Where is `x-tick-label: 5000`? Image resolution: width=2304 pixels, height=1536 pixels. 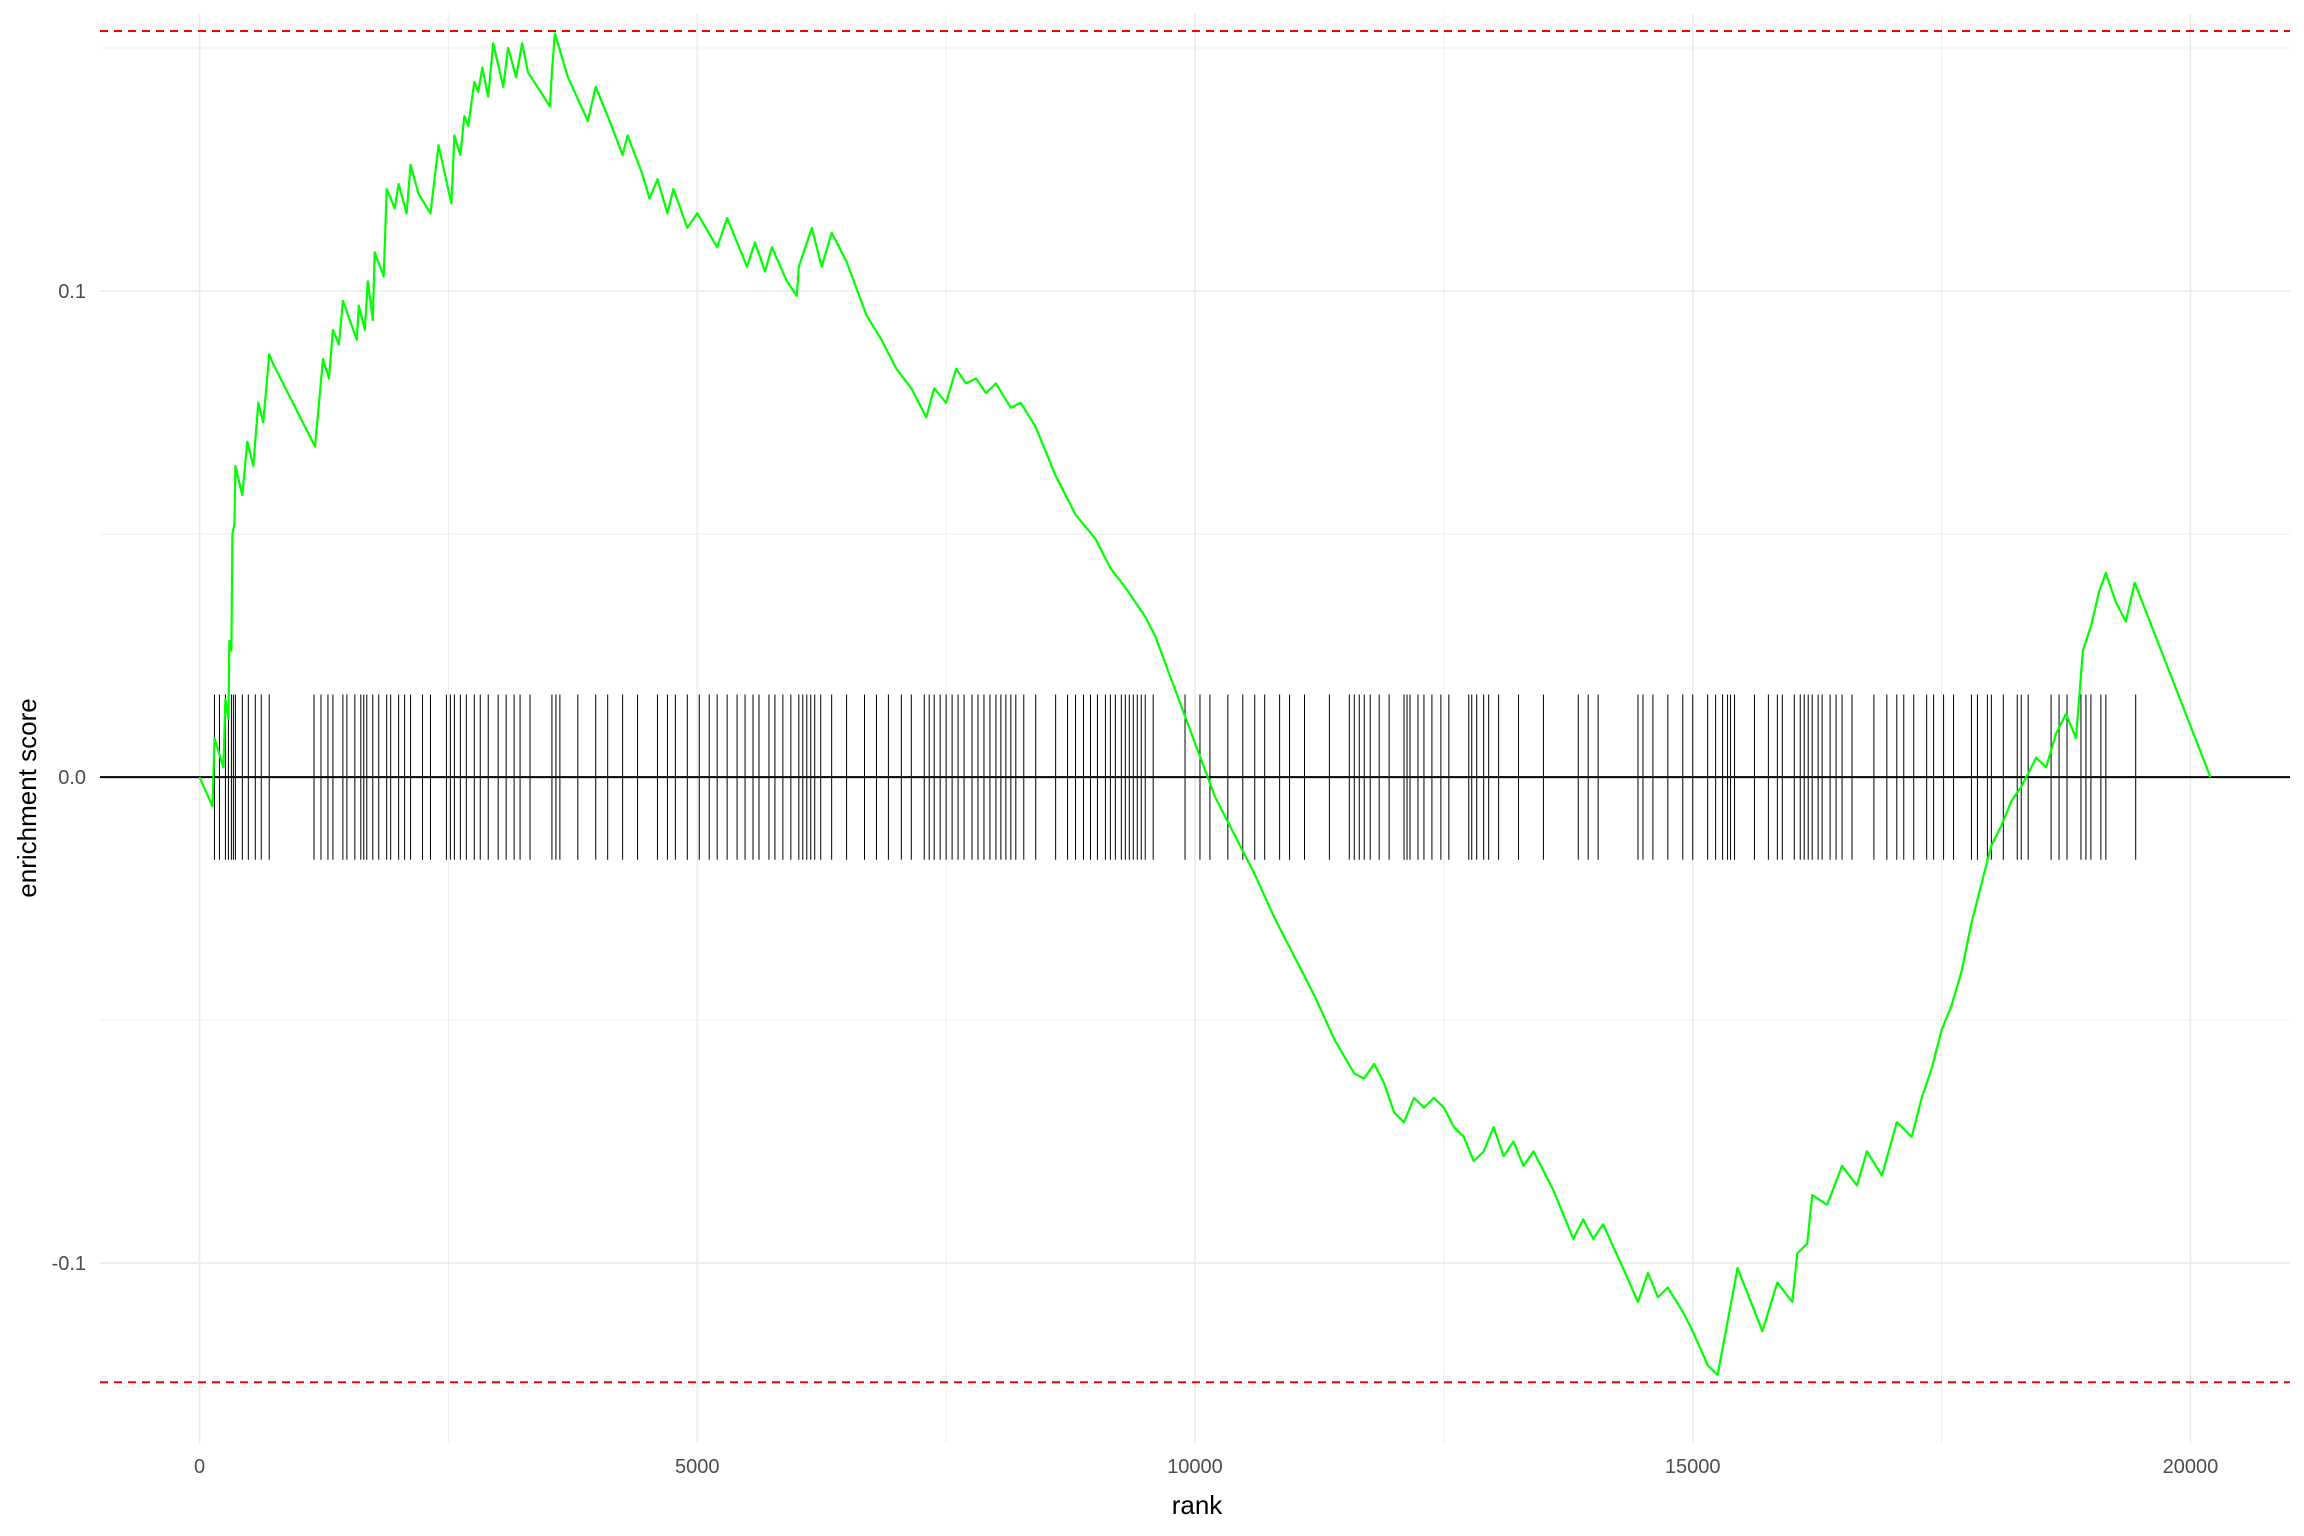 x-tick-label: 5000 is located at coordinates (697, 1467).